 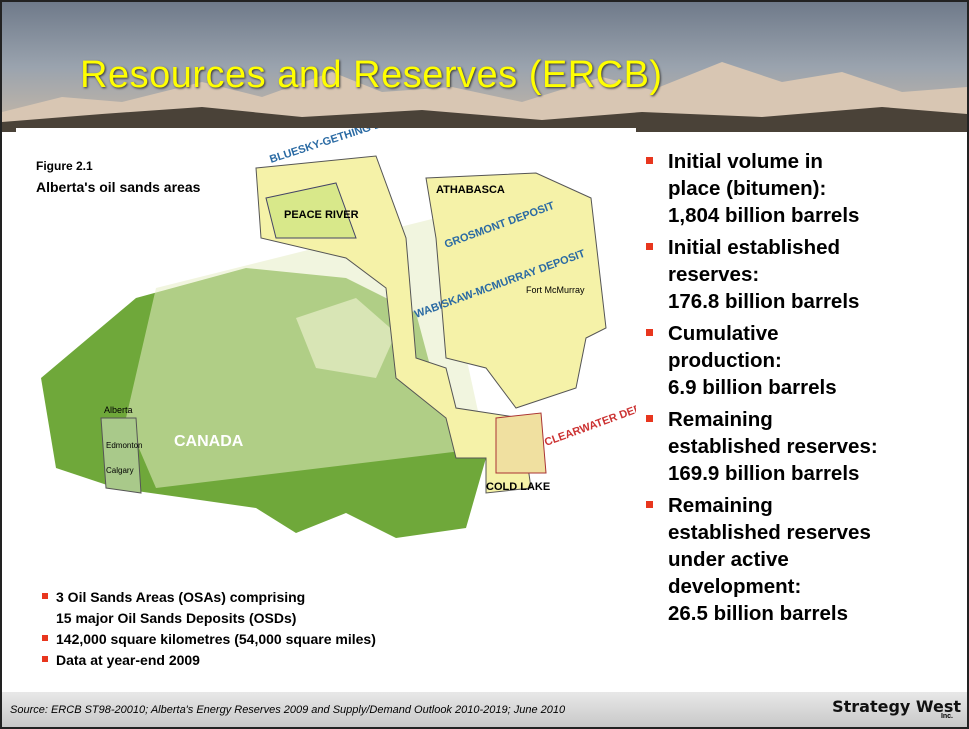 What do you see at coordinates (321, 215) in the screenshot?
I see `map-label: PEACE RIVER` at bounding box center [321, 215].